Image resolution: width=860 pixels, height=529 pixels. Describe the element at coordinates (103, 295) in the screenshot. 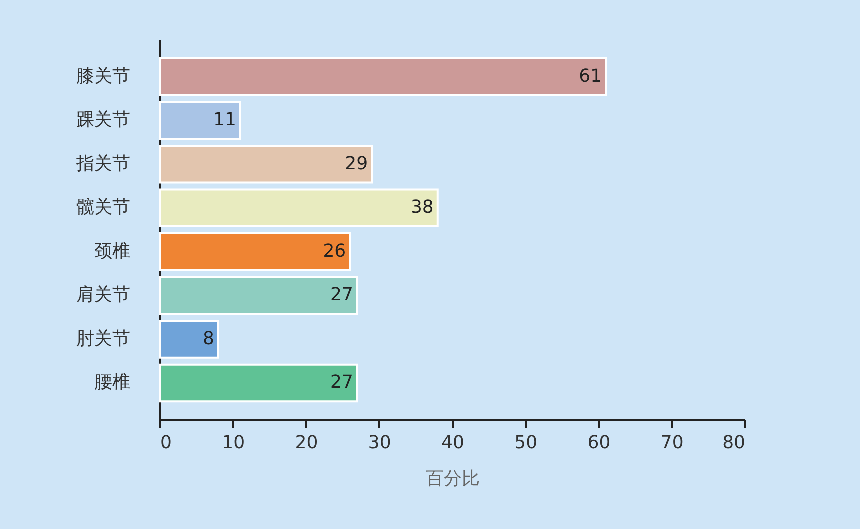

I see `y-tick-label: 肩关节` at that location.